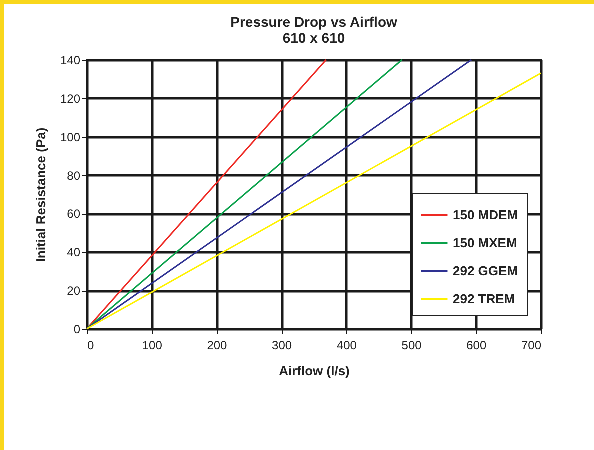  I want to click on y-tick-label: 20, so click(74, 291).